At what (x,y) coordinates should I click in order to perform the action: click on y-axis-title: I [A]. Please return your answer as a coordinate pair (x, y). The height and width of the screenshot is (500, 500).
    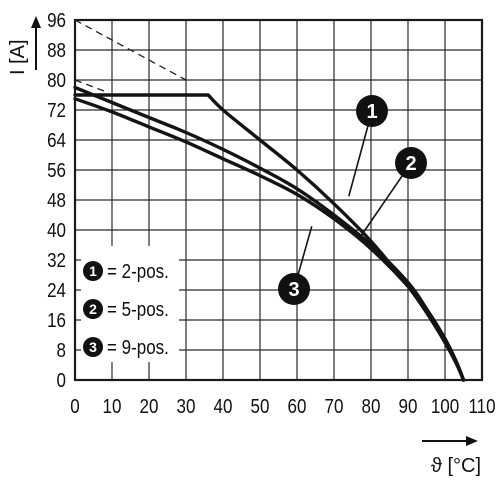
    Looking at the image, I should click on (18, 57).